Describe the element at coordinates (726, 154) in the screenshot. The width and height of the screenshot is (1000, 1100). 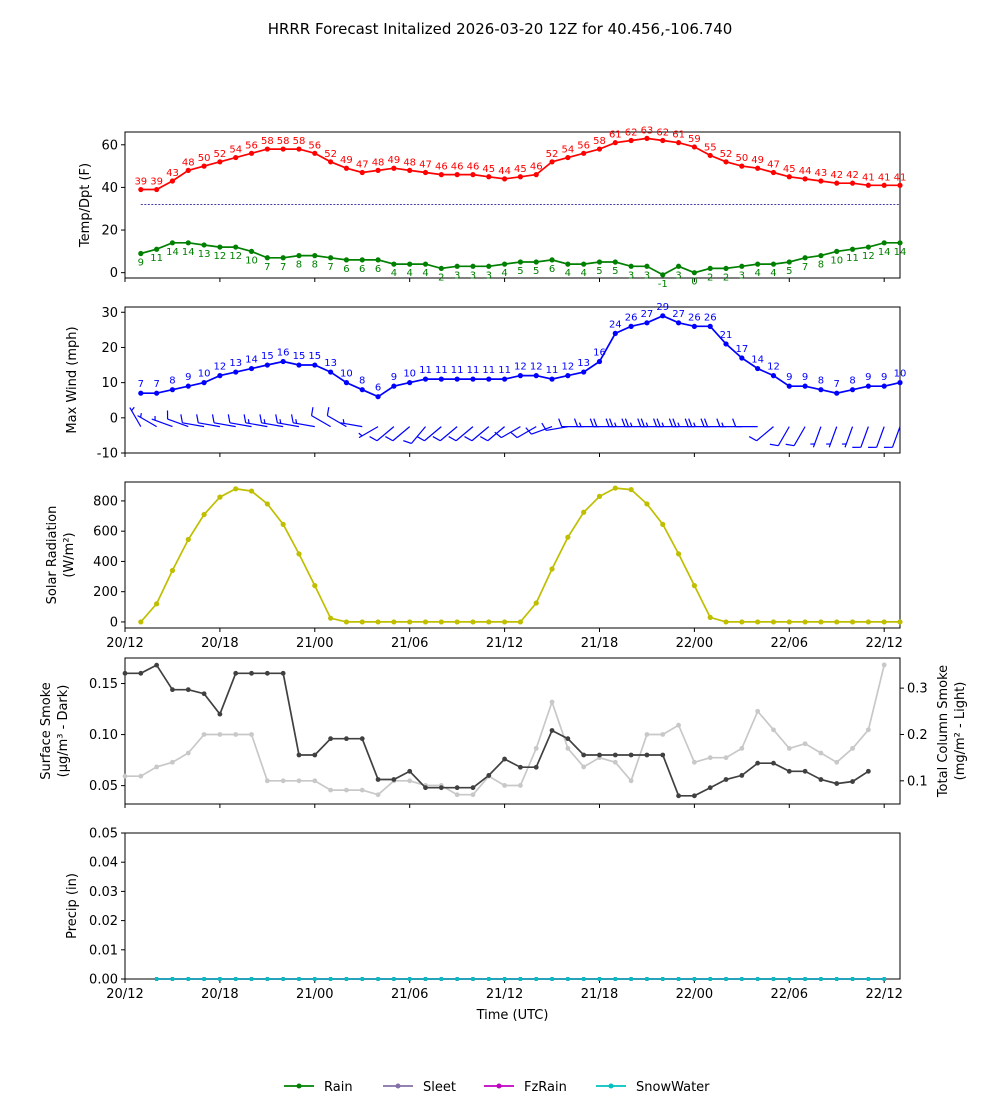
I see `temperature-label: 52` at that location.